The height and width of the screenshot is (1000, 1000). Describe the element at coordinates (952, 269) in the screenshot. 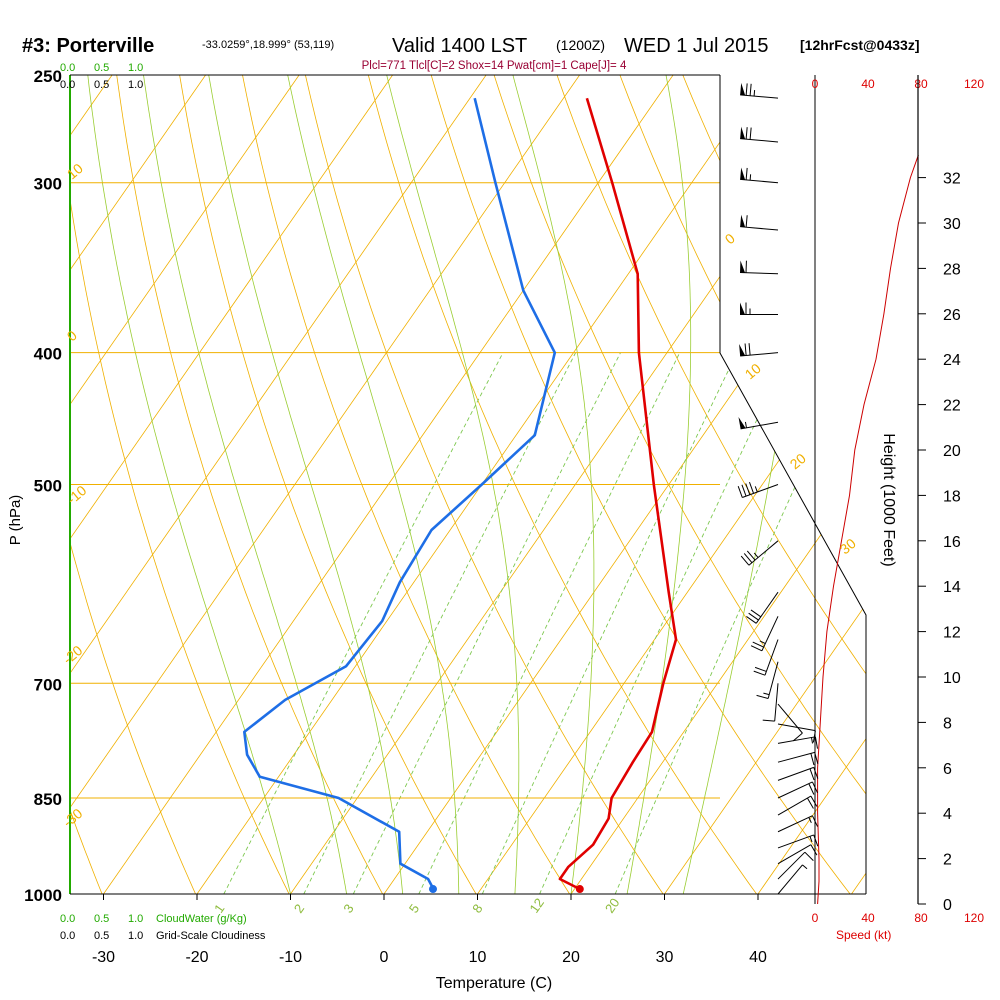

I see `height-tick-label: 28` at that location.